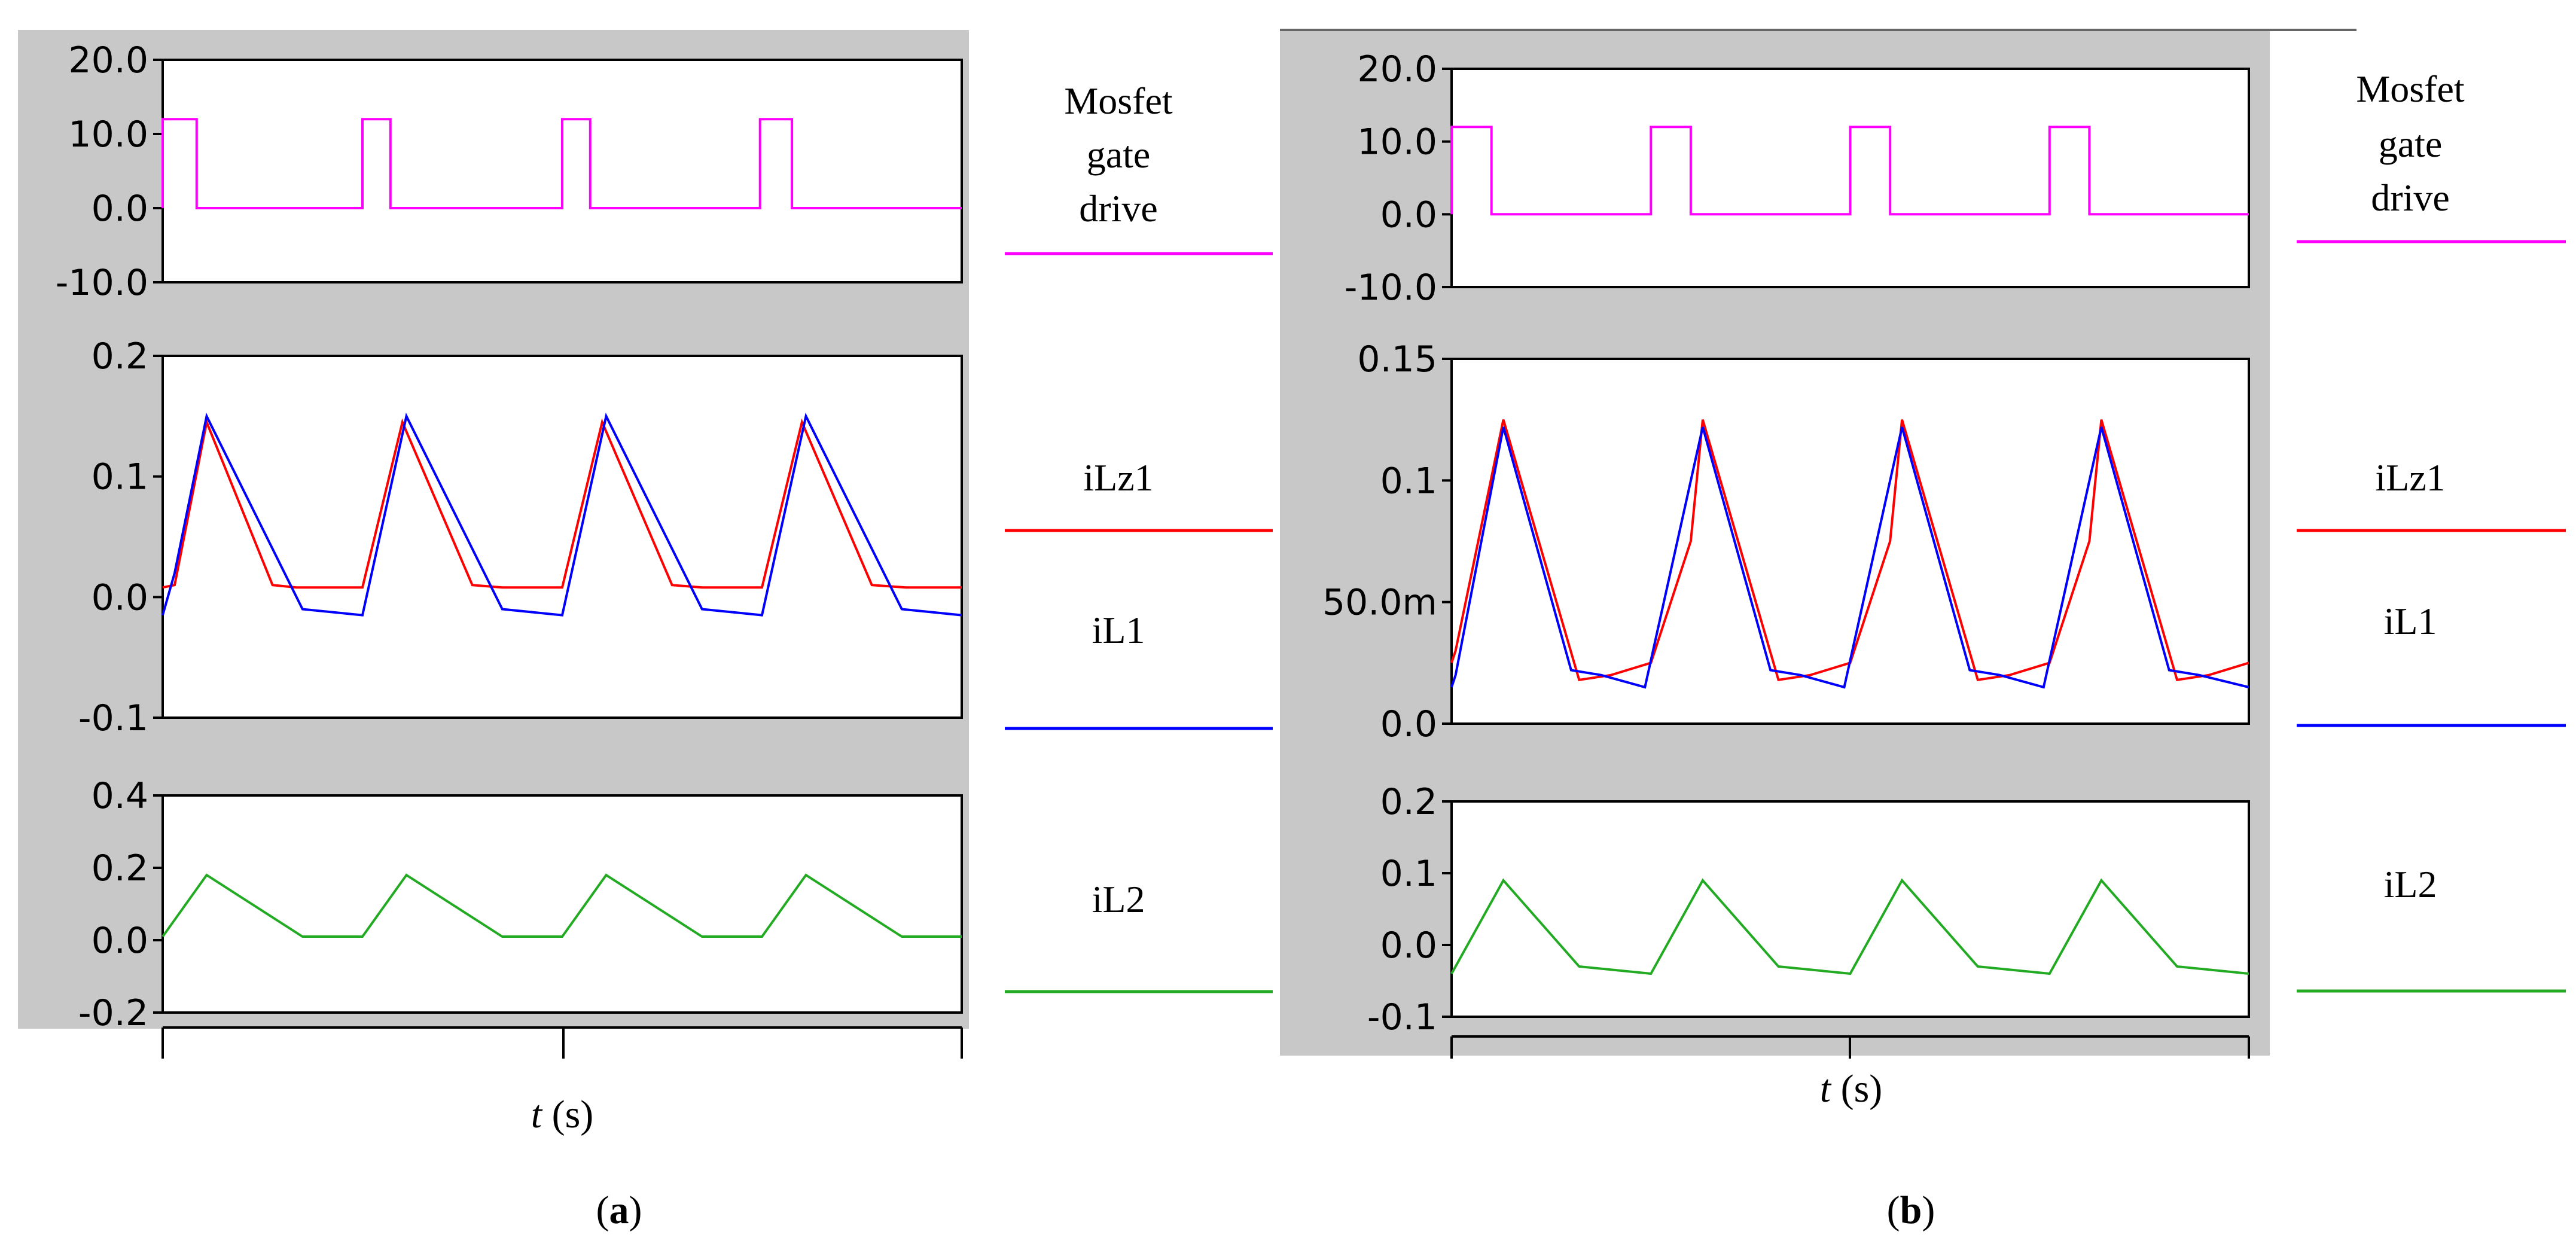 The width and height of the screenshot is (2576, 1247). Describe the element at coordinates (619, 1210) in the screenshot. I see `panel-label: (a)` at that location.